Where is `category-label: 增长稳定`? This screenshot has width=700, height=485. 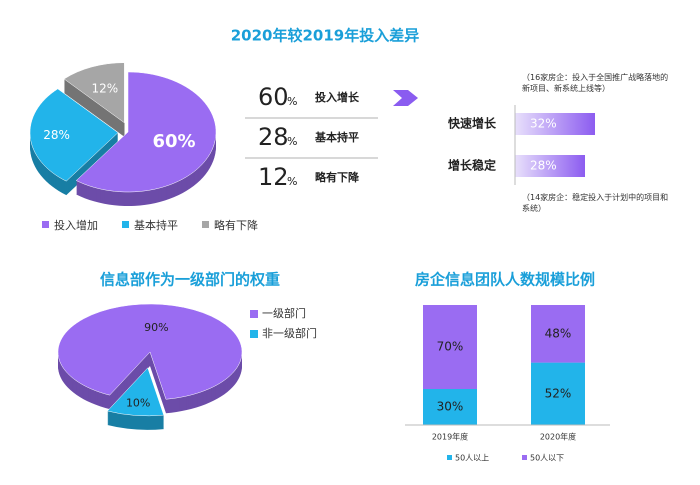 category-label: 增长稳定 is located at coordinates (472, 165).